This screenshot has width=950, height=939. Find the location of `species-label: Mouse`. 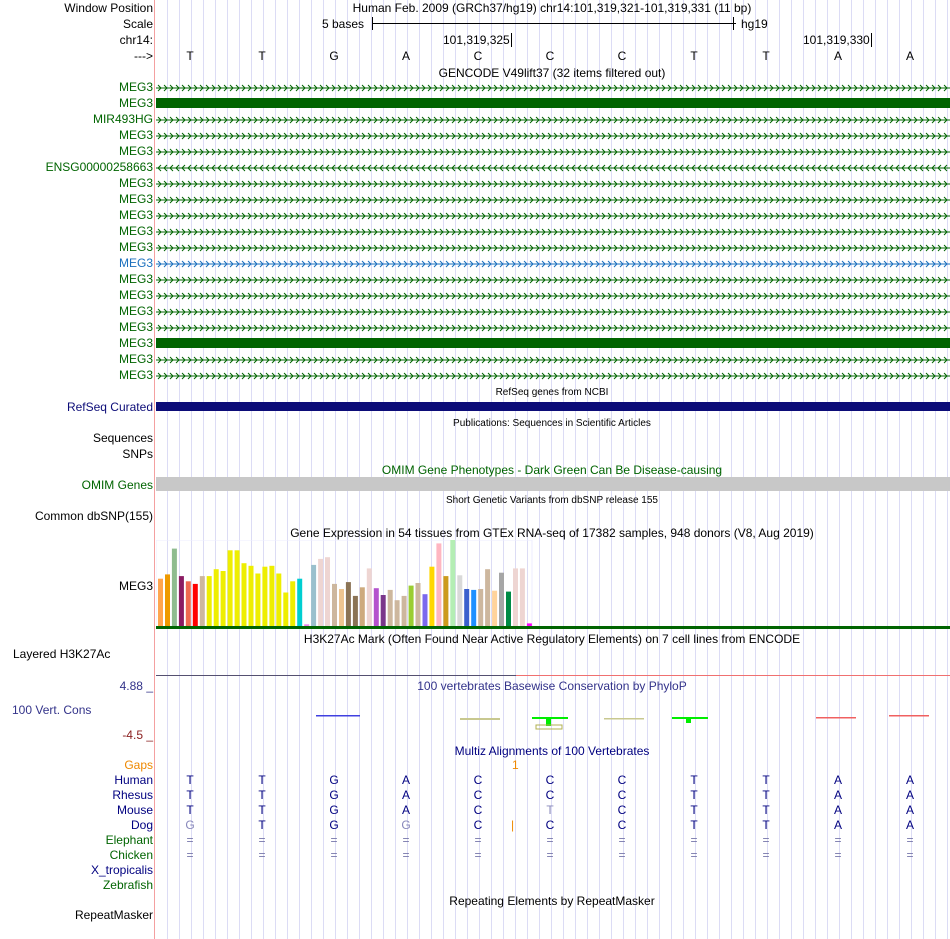

species-label: Mouse is located at coordinates (134, 810).